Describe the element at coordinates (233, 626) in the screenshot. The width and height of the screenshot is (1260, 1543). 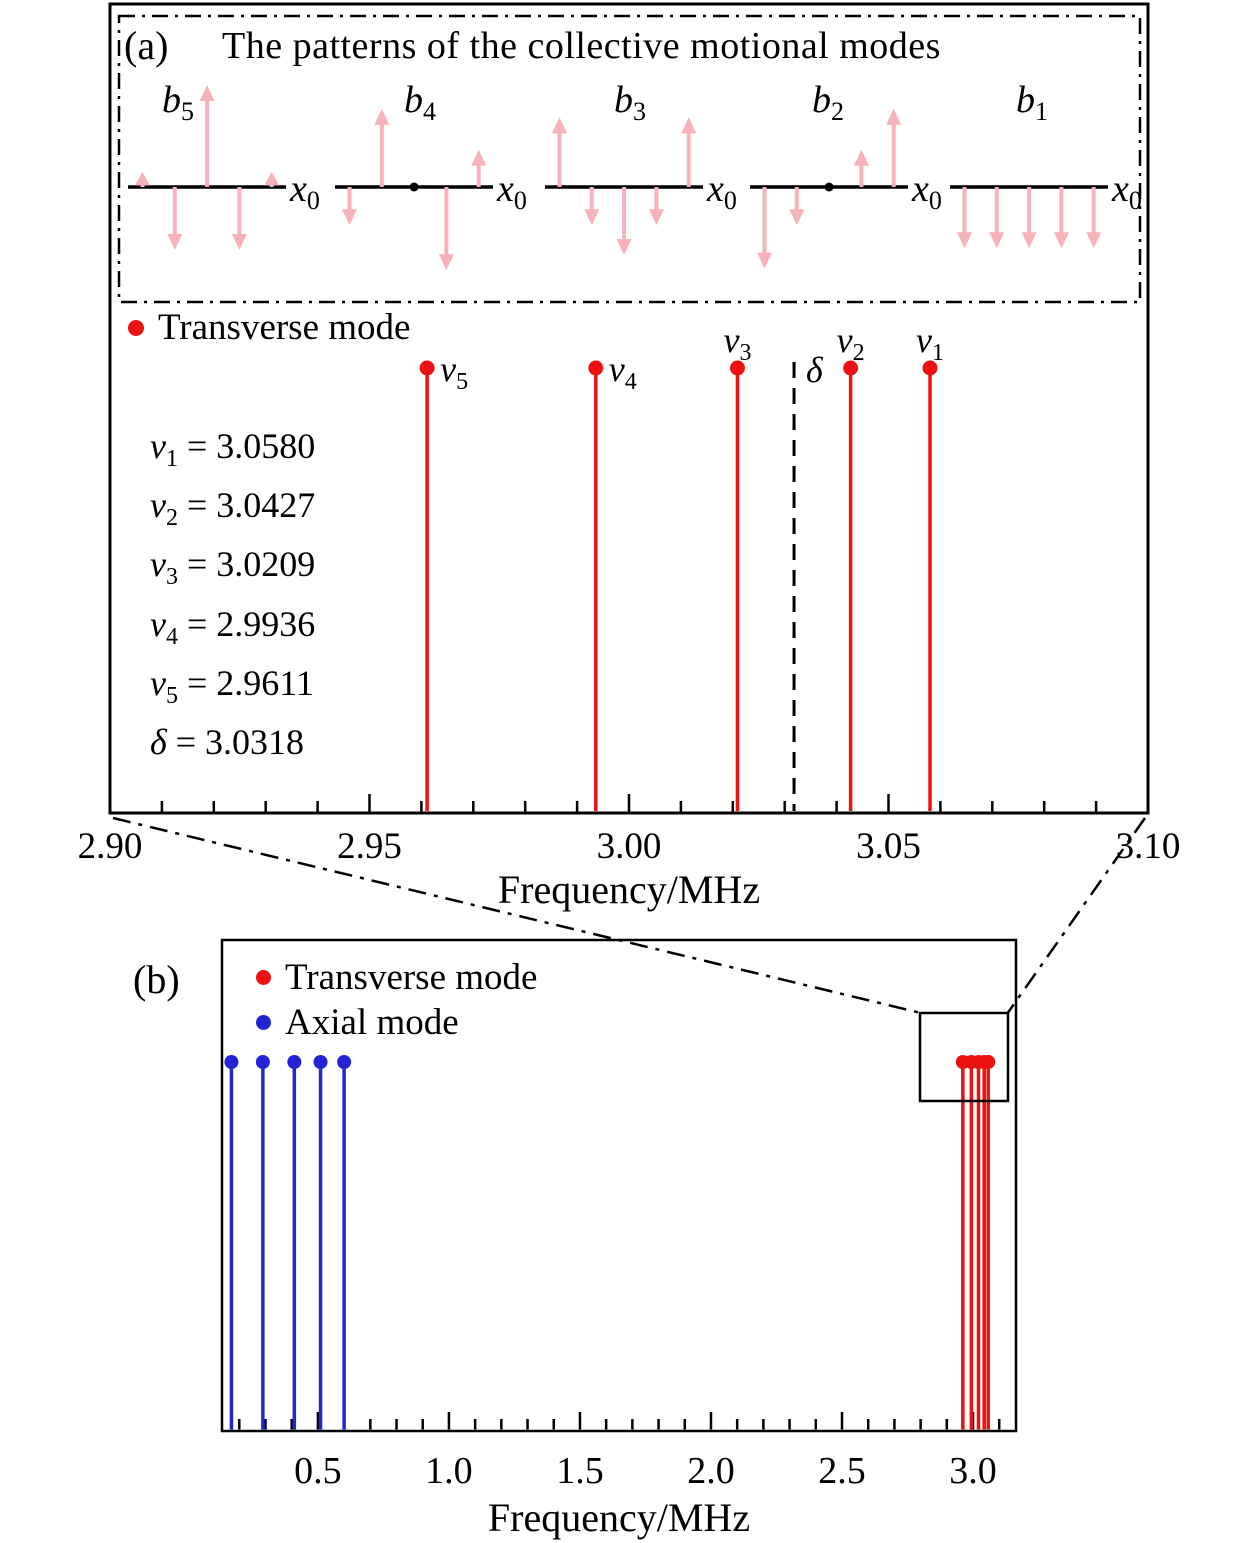
I see `mode-frequency-line: ν4 = 2.9936` at that location.